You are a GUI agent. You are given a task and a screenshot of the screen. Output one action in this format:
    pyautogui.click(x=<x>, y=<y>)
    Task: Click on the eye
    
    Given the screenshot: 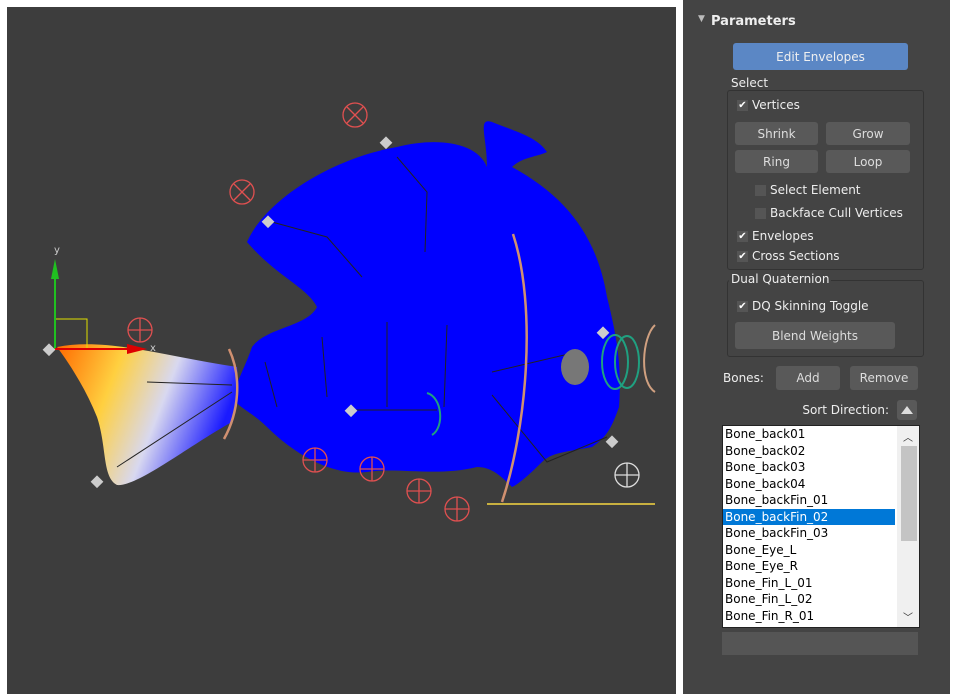 What is the action you would take?
    pyautogui.click(x=575, y=367)
    